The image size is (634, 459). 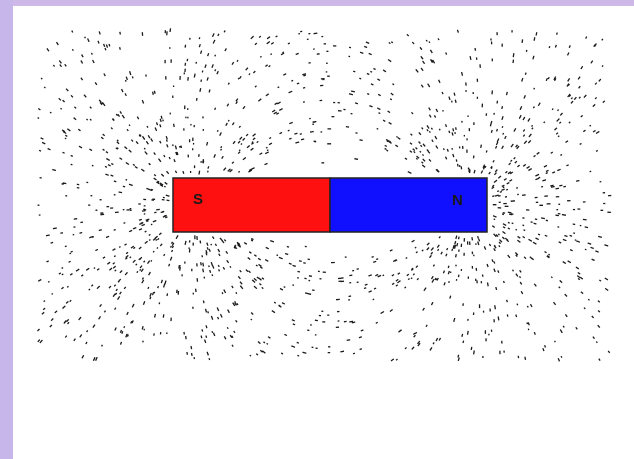 I want to click on south-label: S, so click(x=198, y=199).